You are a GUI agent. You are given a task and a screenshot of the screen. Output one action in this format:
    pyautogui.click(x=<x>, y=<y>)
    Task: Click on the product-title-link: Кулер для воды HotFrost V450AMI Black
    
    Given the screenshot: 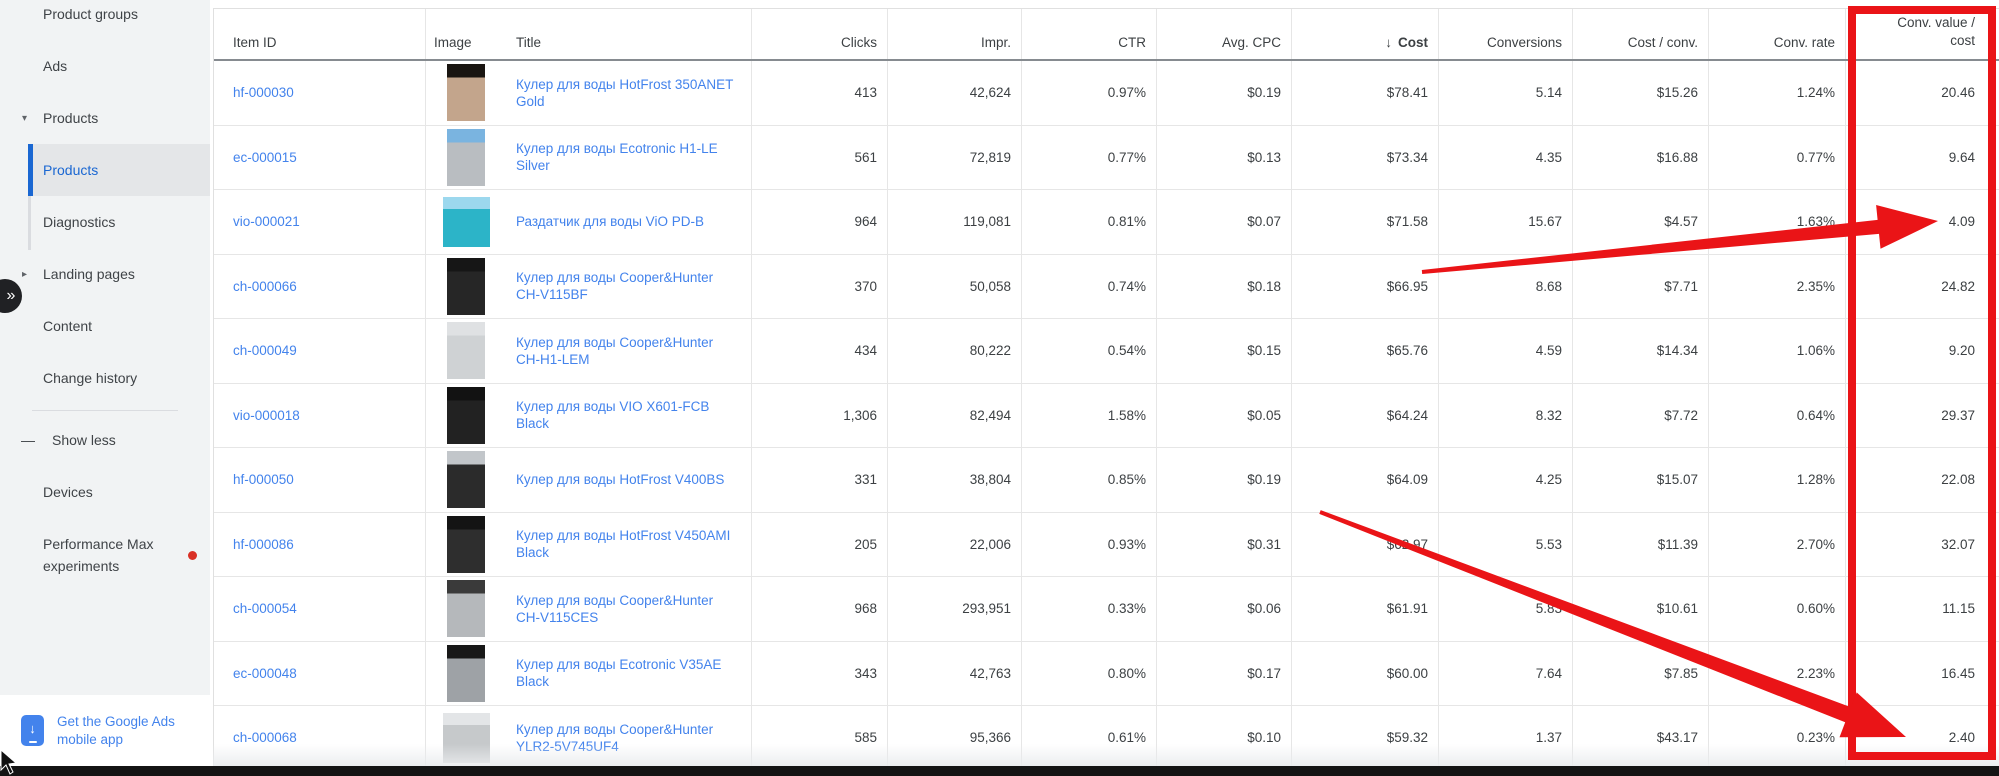 What is the action you would take?
    pyautogui.click(x=623, y=544)
    